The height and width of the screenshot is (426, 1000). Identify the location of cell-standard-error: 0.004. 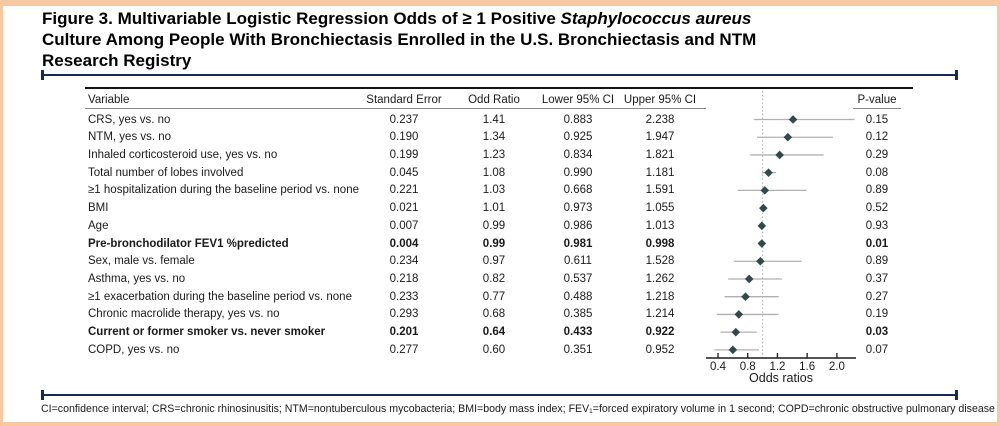
(404, 243).